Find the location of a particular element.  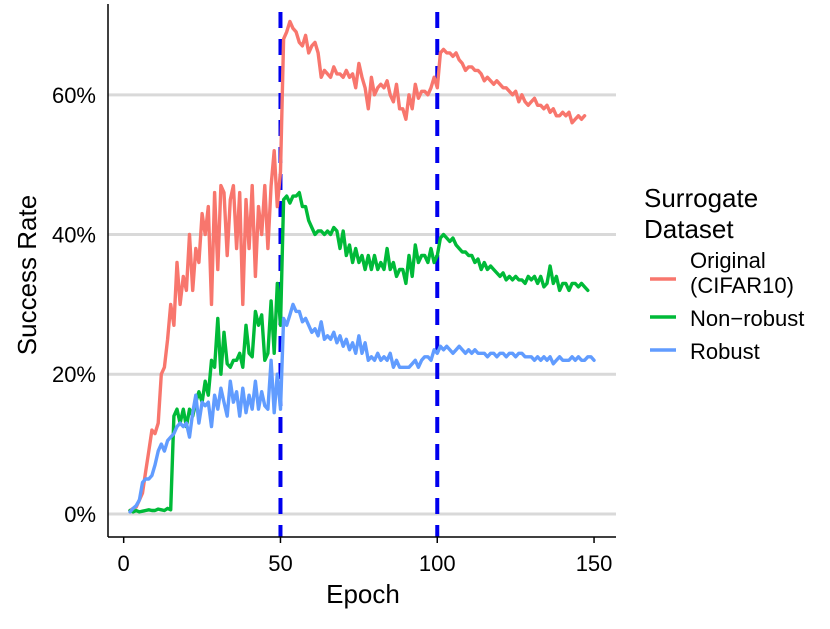

y-tick-label: 40% is located at coordinates (74, 235).